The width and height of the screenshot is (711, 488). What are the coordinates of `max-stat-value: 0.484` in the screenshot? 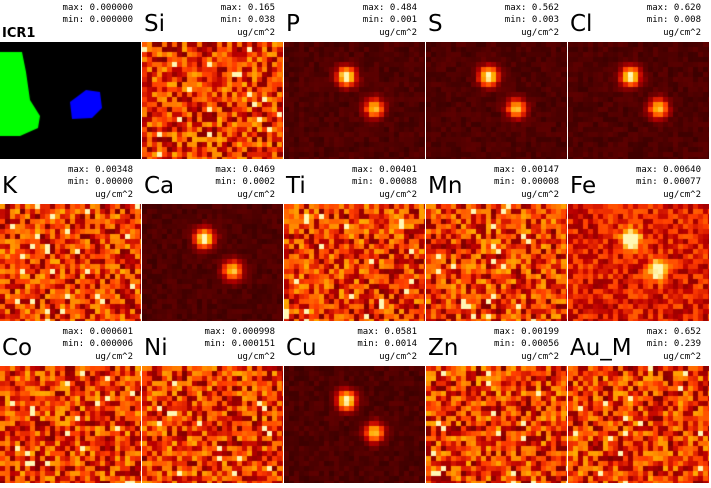 It's located at (403, 8).